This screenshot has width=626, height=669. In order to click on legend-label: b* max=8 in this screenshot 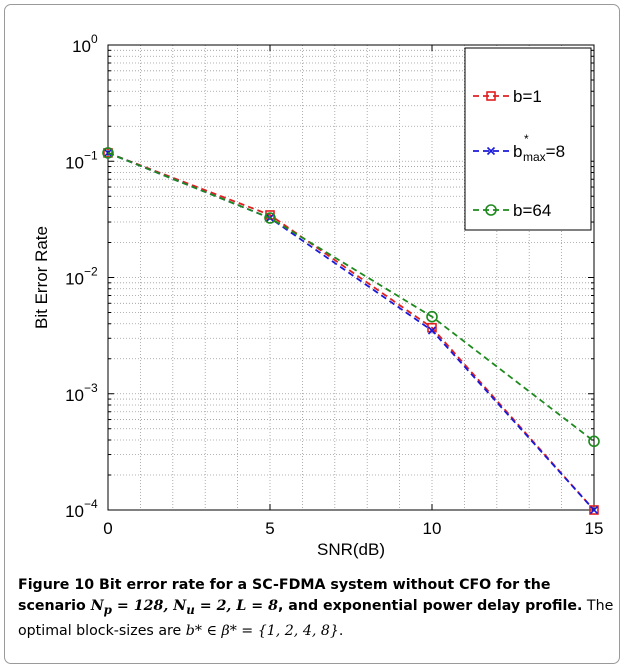, I will do `click(539, 148)`.